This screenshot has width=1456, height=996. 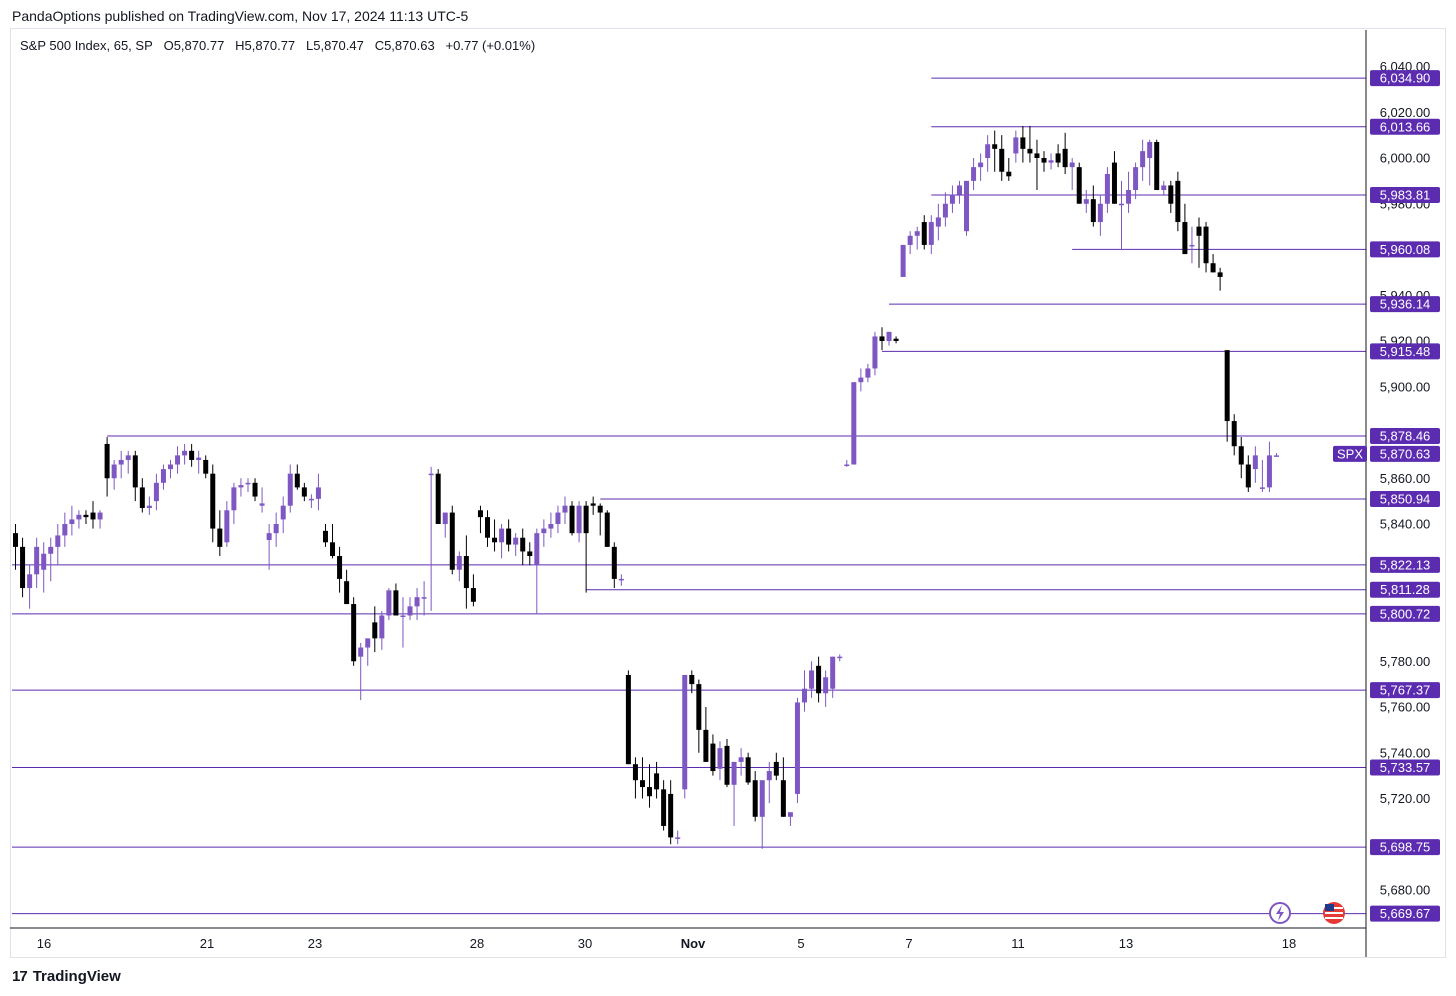 What do you see at coordinates (66, 976) in the screenshot?
I see `tradingview-logo: 17 TradingView` at bounding box center [66, 976].